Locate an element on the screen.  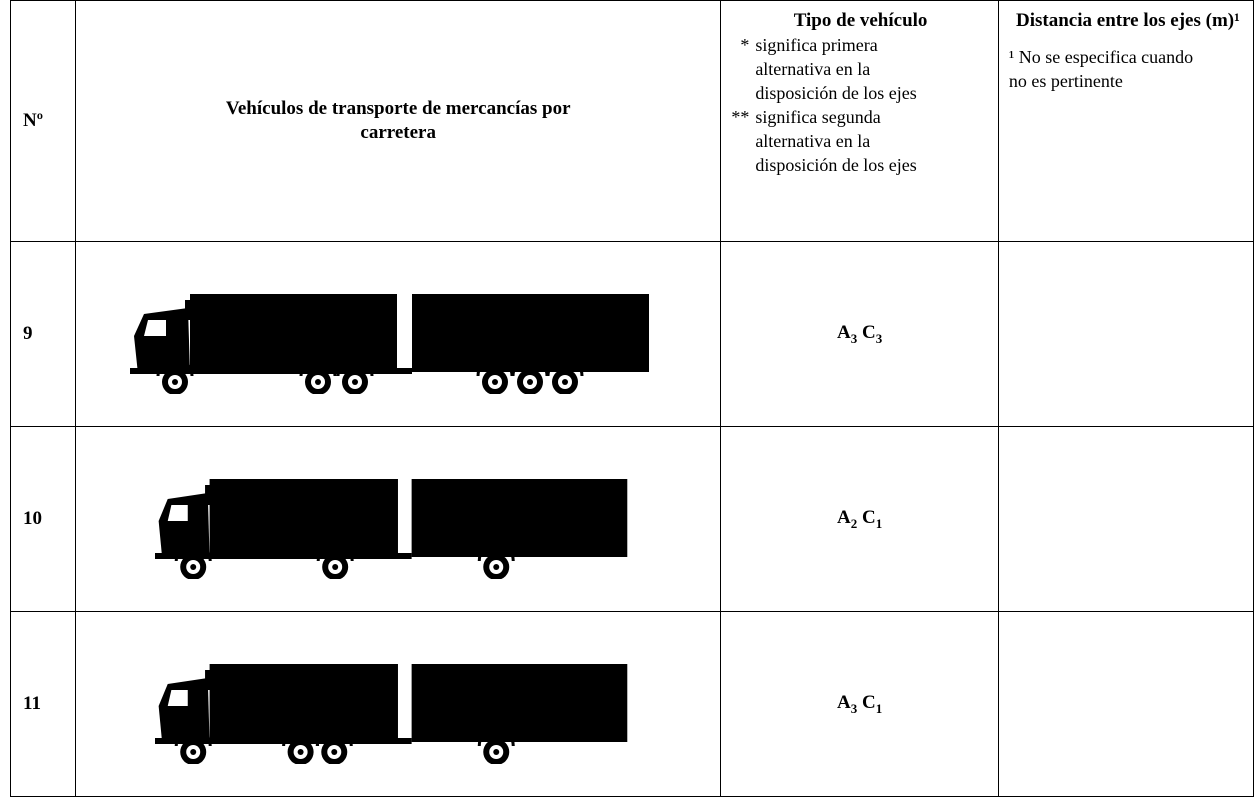
type-sub: 2 is located at coordinates (854, 523).